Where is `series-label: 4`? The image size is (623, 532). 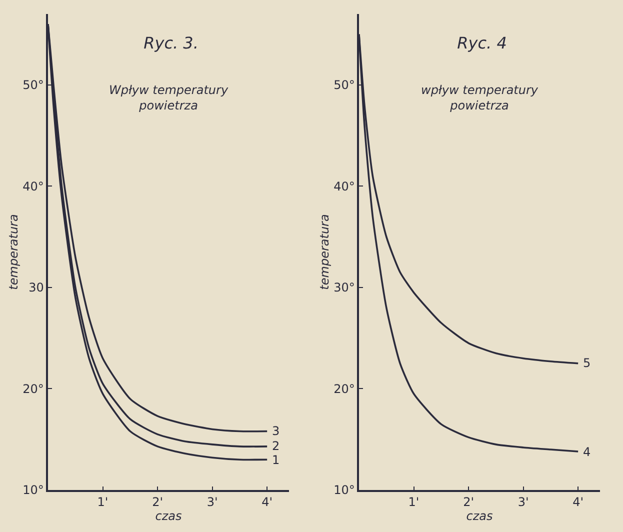 series-label: 4 is located at coordinates (587, 452).